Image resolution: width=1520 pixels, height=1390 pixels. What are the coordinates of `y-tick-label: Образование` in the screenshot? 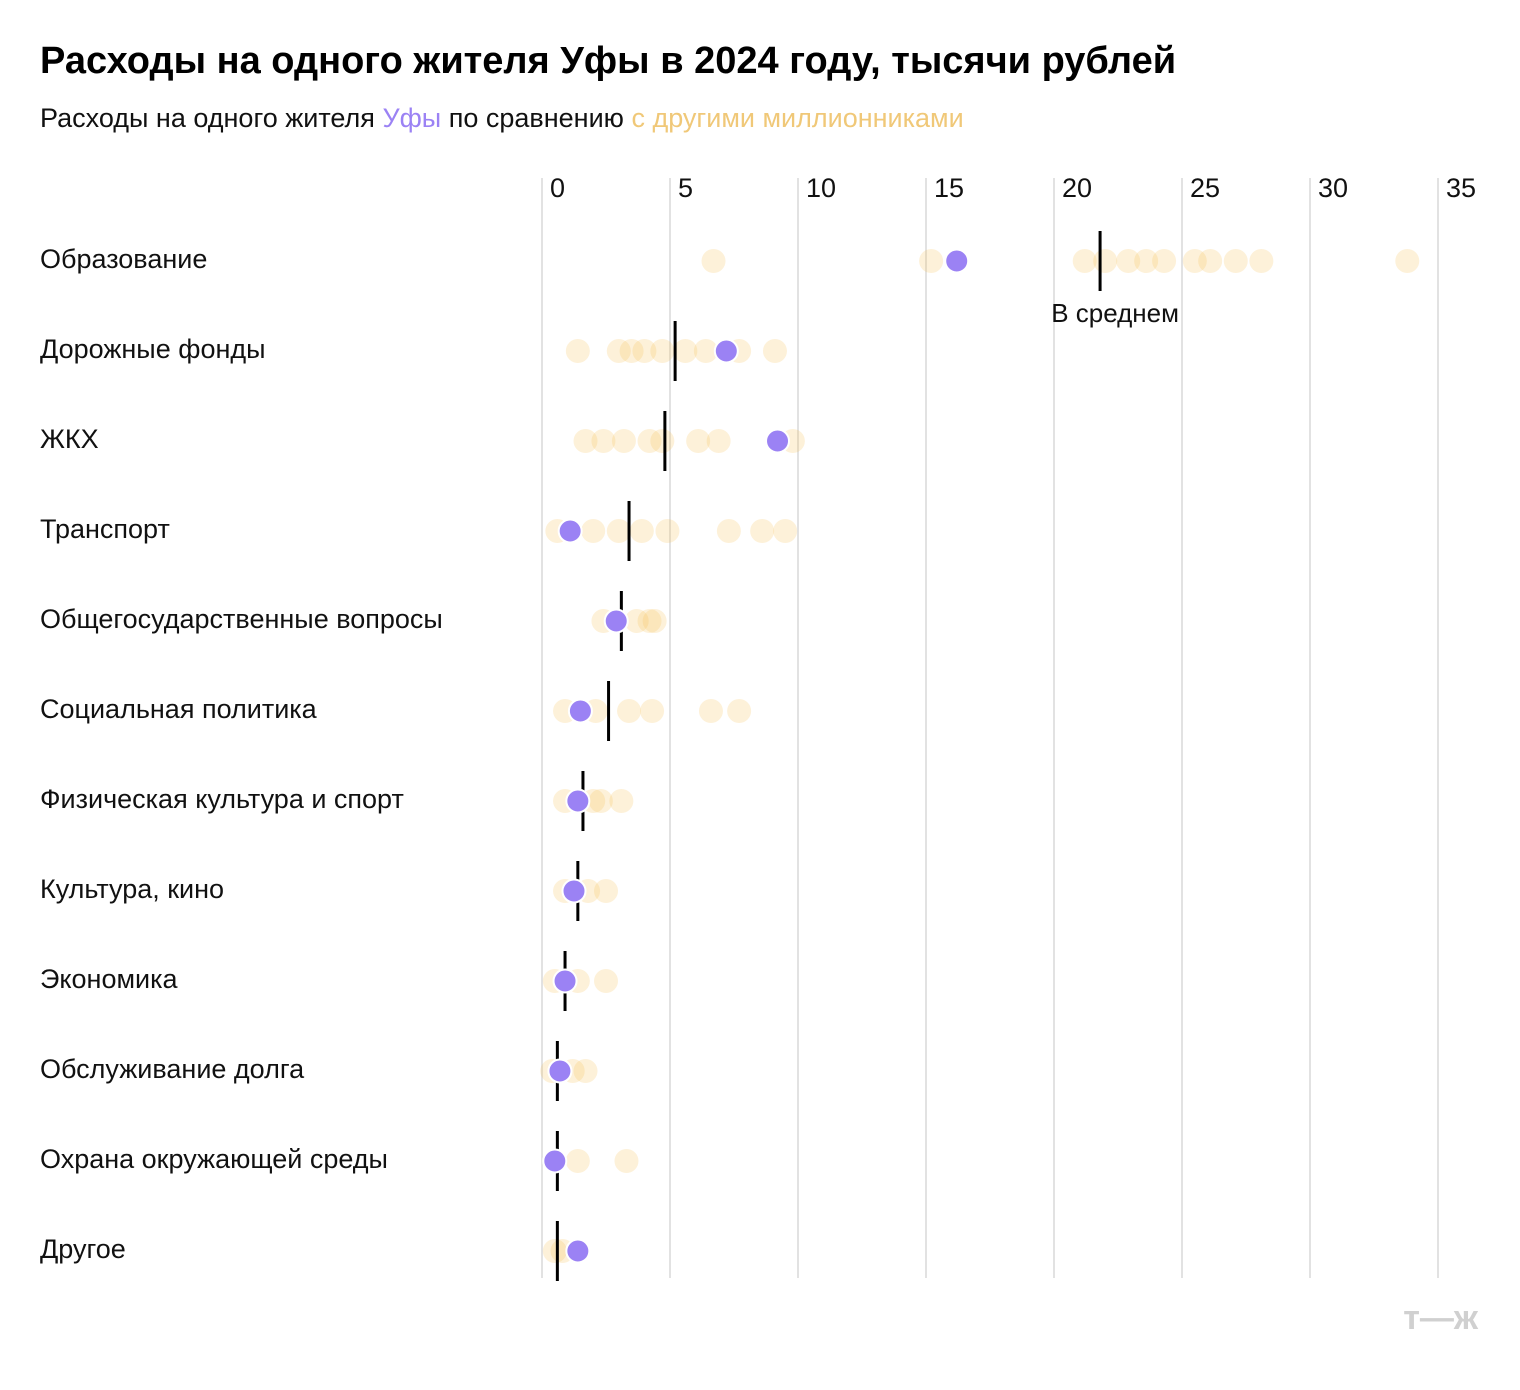 It's located at (123, 259).